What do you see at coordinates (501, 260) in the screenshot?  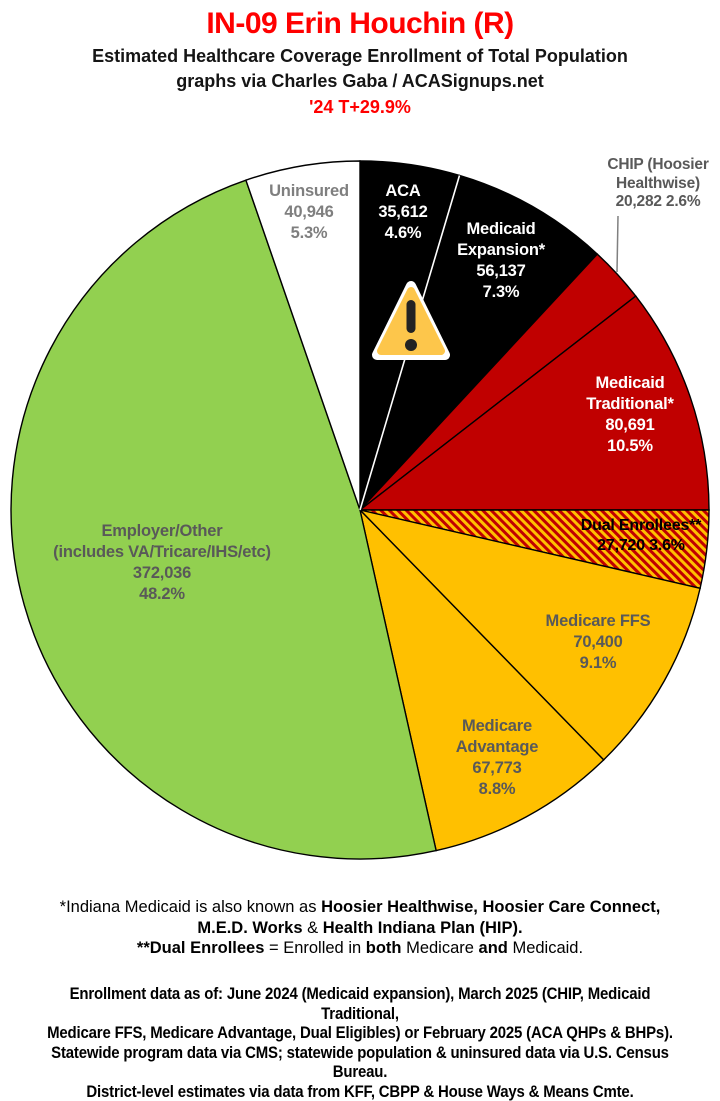 I see `slice-label-medicaid-expansion: Medicaid Expansion* 56,137 7.3%` at bounding box center [501, 260].